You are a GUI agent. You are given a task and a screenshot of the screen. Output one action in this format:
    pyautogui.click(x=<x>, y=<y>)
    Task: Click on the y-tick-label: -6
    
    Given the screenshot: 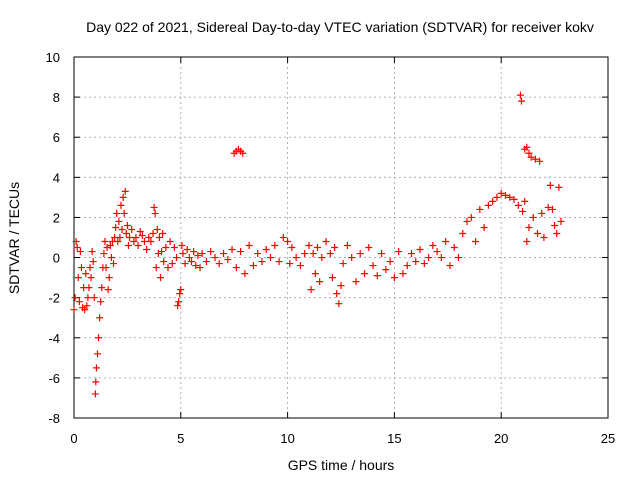 What is the action you would take?
    pyautogui.click(x=54, y=378)
    